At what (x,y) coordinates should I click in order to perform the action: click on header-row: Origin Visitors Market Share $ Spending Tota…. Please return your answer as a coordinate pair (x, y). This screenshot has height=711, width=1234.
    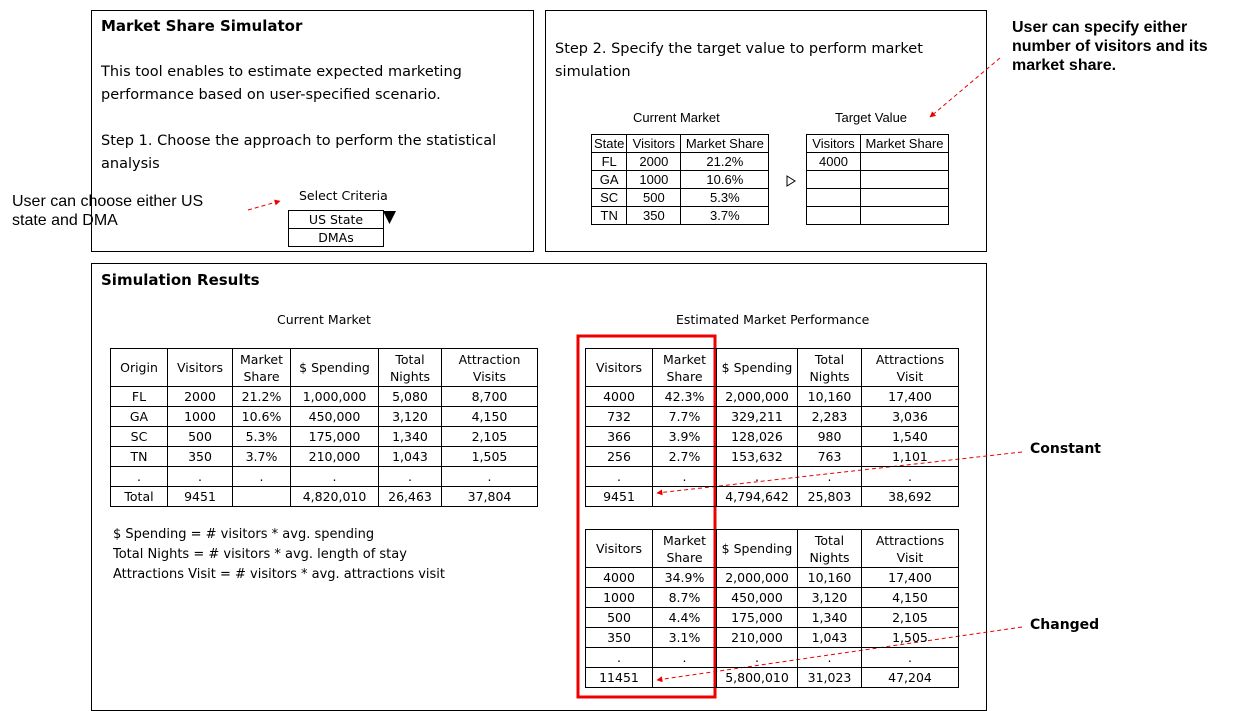
    Looking at the image, I should click on (324, 367).